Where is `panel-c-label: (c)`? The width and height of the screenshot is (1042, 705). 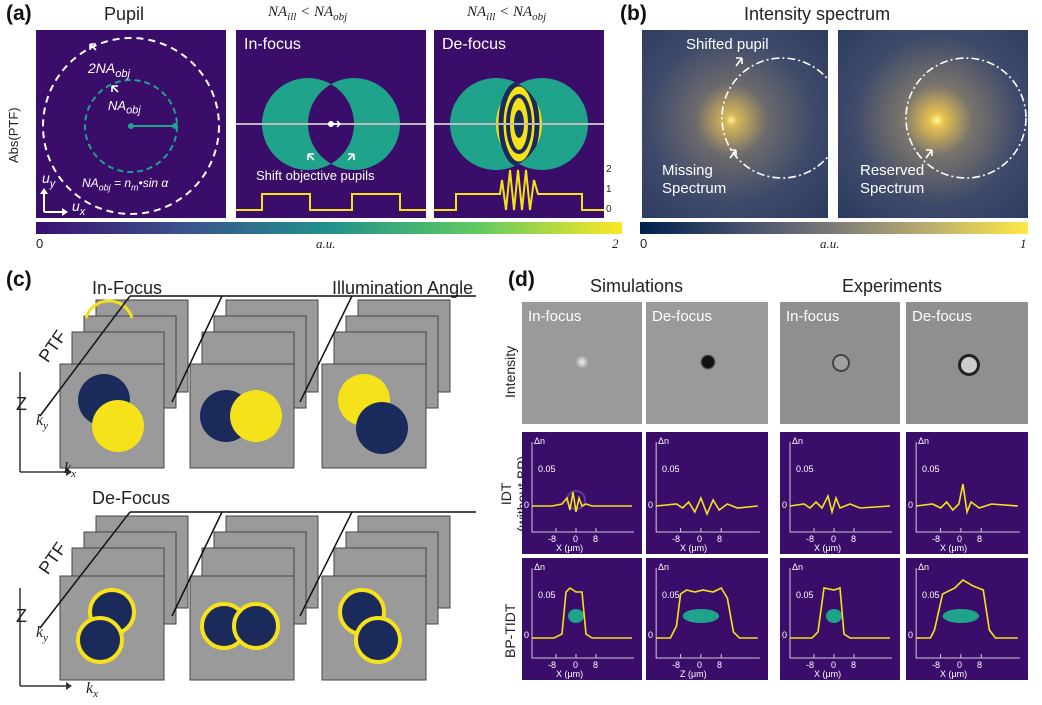 panel-c-label: (c) is located at coordinates (19, 279).